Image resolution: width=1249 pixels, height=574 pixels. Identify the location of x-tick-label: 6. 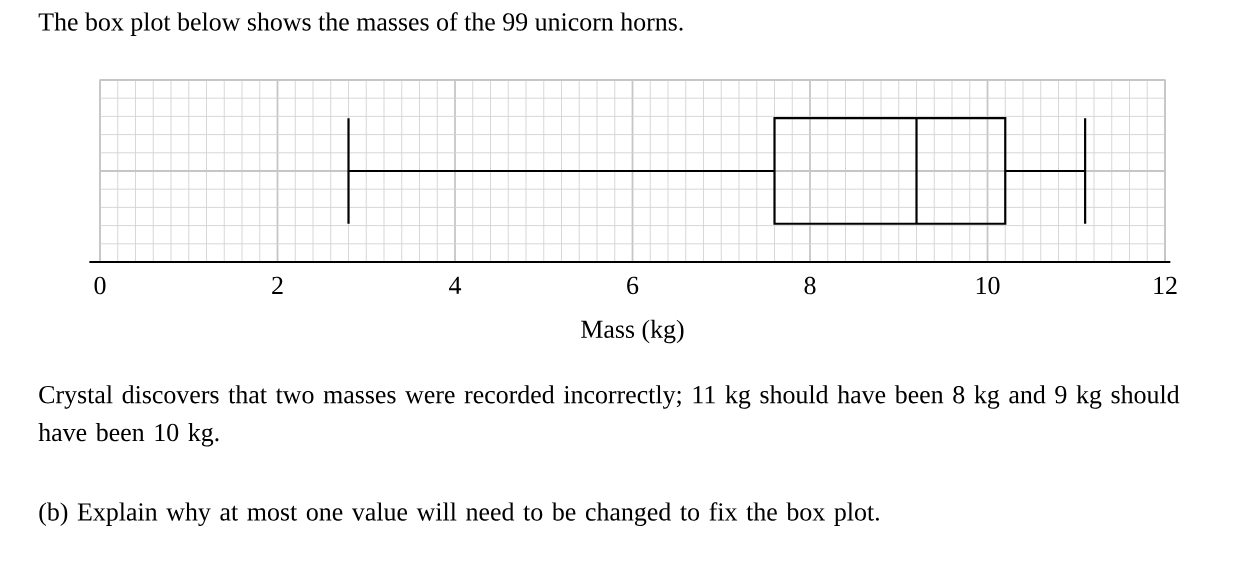
(633, 285).